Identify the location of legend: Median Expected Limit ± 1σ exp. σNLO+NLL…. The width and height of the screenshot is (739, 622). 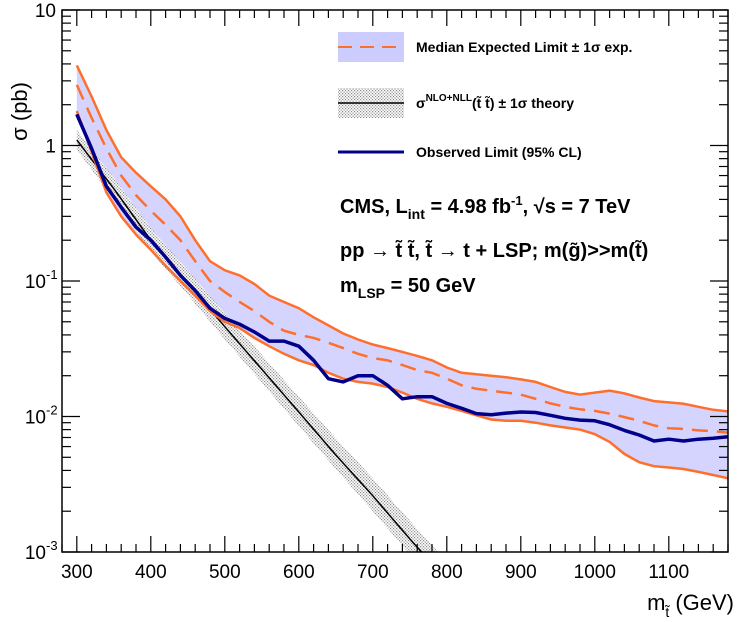
(485, 96).